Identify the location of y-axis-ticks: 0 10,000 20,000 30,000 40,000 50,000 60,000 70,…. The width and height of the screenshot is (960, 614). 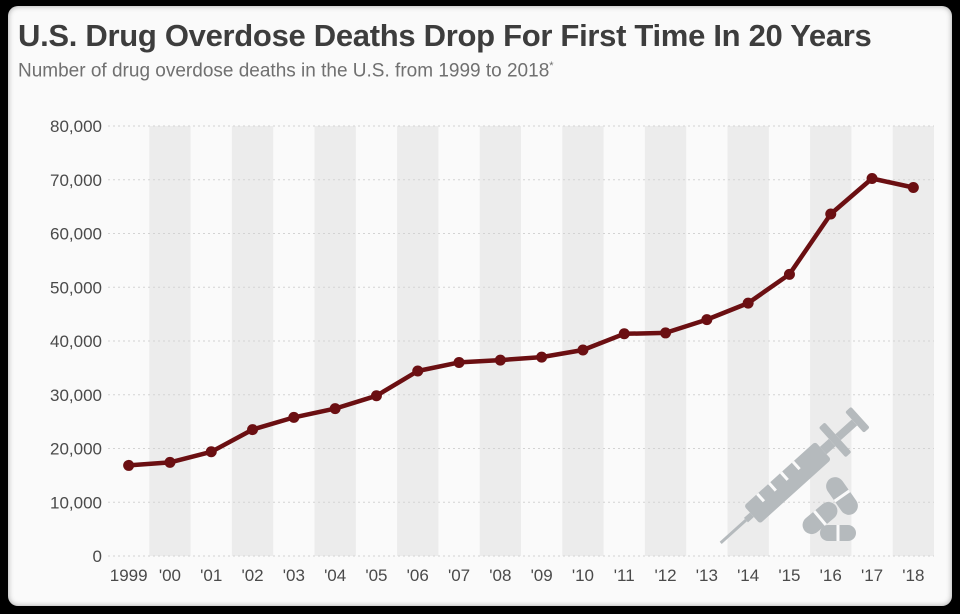
(76, 341).